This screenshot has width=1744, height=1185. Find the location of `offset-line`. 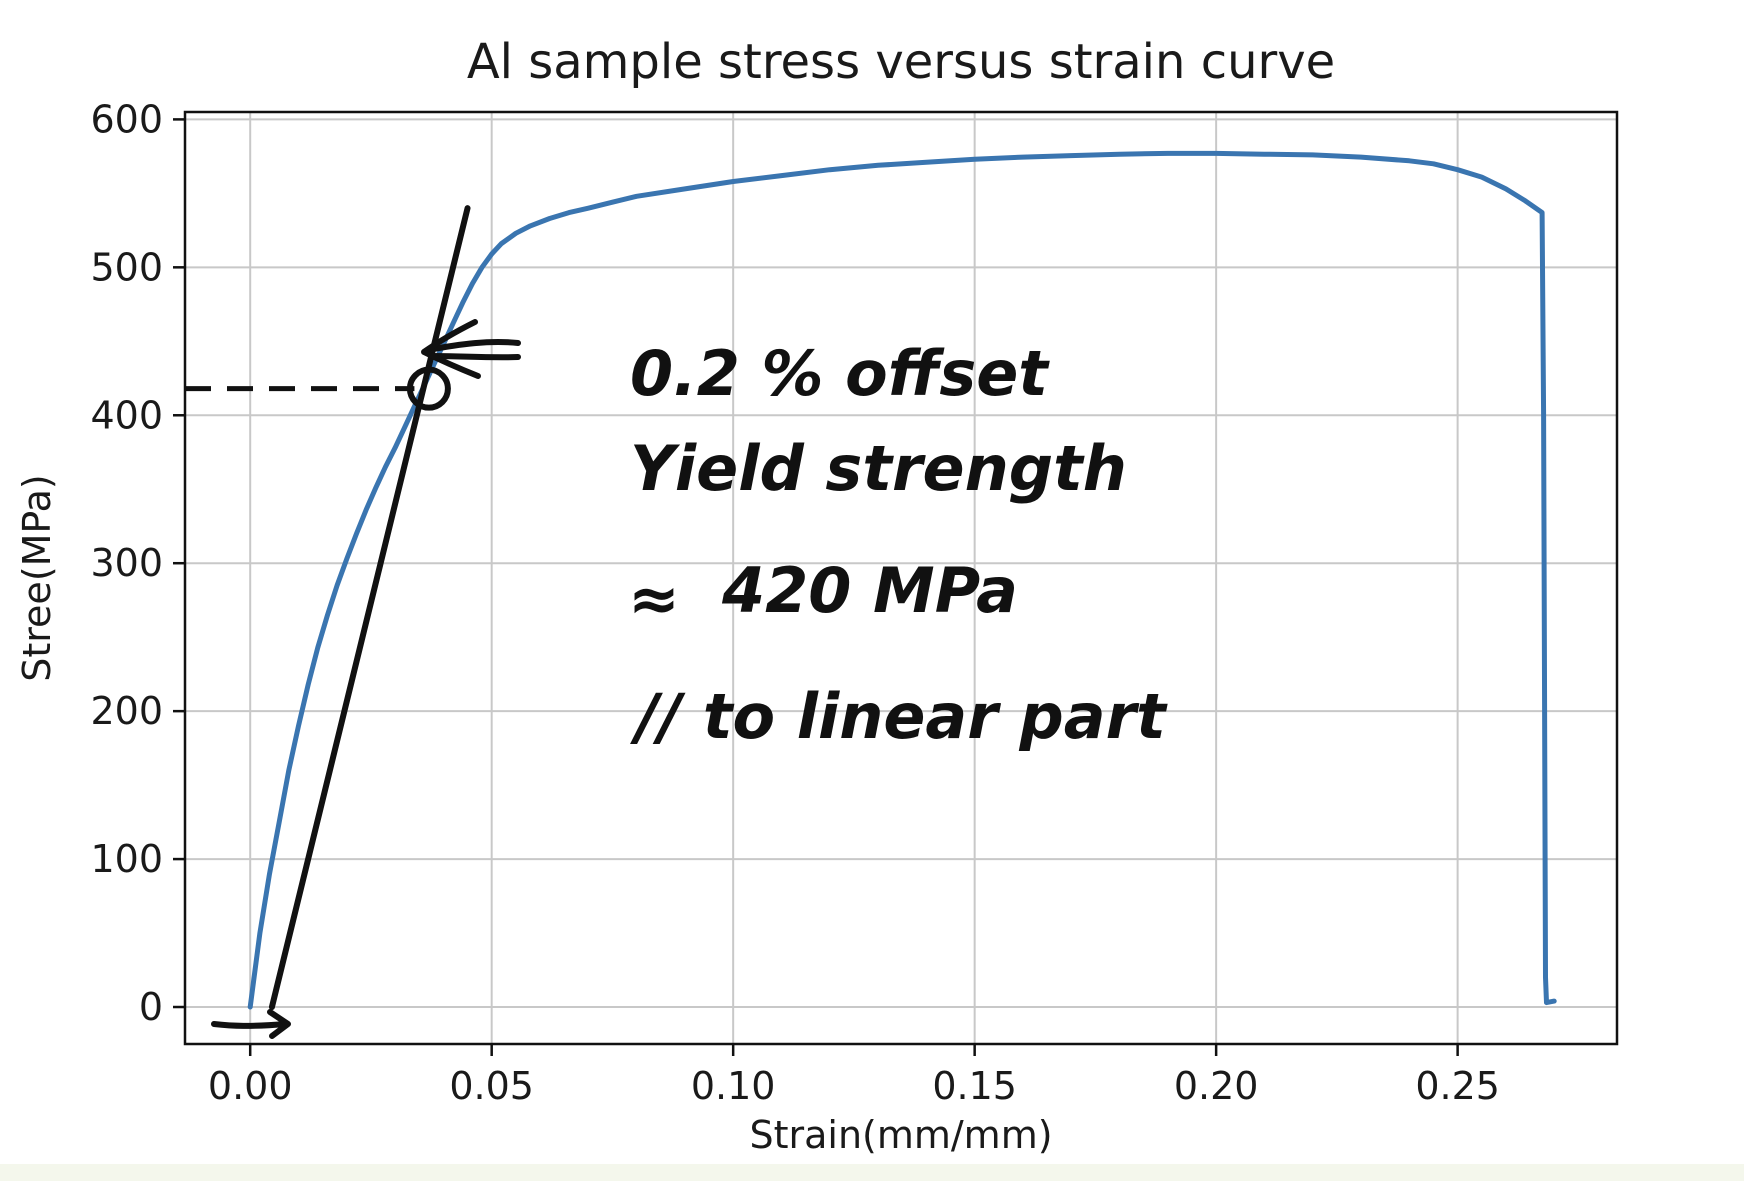

offset-line is located at coordinates (369, 608).